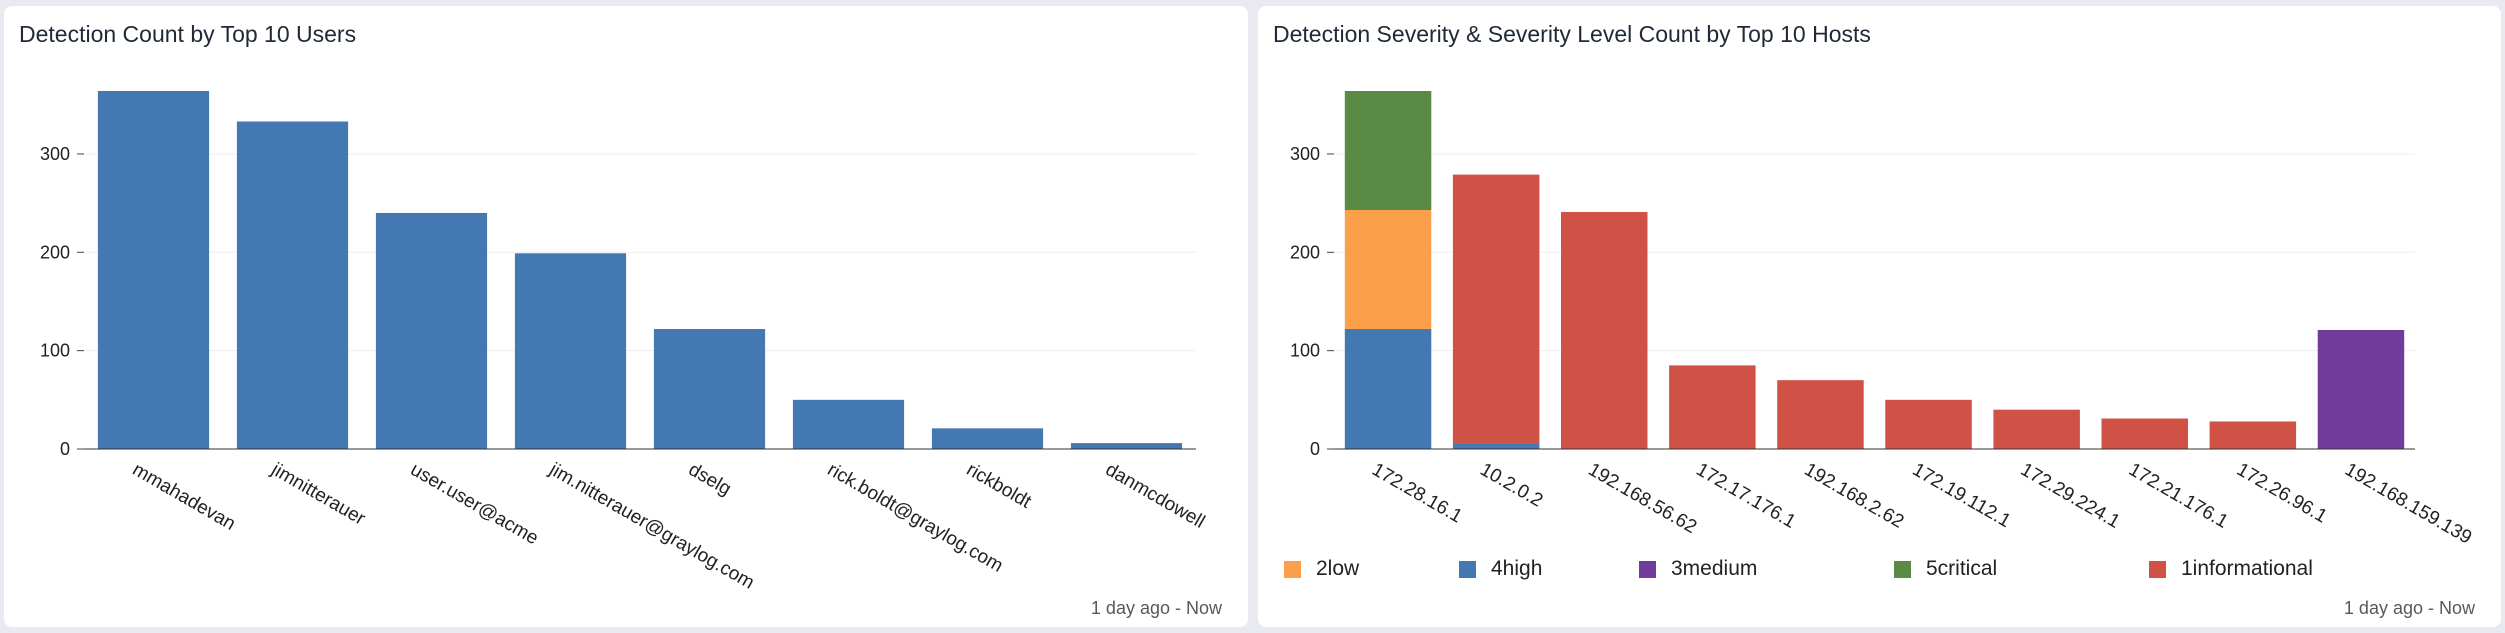 The width and height of the screenshot is (2505, 633). I want to click on x-tick-label: jimnitterauer, so click(318, 494).